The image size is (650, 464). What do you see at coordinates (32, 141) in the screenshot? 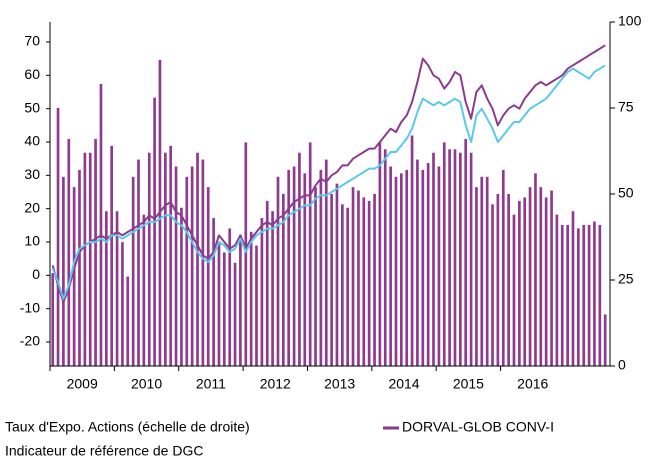
I see `y-tick-label: 40` at bounding box center [32, 141].